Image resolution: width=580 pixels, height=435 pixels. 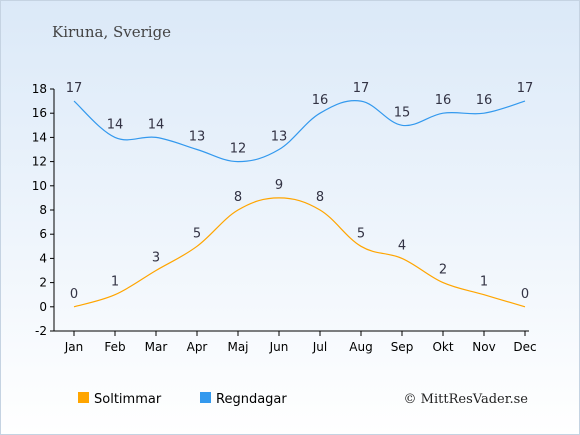 What do you see at coordinates (237, 347) in the screenshot?
I see `x-tick-label: Maj` at bounding box center [237, 347].